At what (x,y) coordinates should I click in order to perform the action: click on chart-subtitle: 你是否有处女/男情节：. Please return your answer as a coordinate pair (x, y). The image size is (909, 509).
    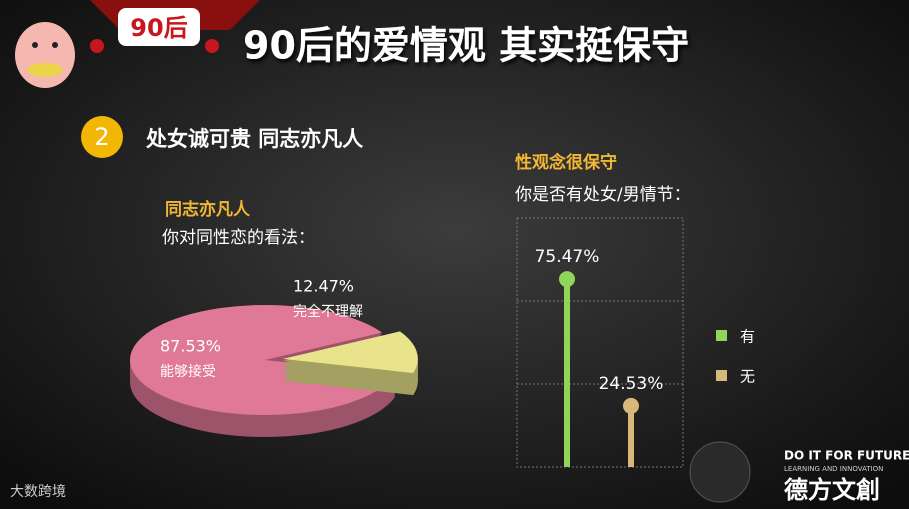
    Looking at the image, I should click on (603, 195).